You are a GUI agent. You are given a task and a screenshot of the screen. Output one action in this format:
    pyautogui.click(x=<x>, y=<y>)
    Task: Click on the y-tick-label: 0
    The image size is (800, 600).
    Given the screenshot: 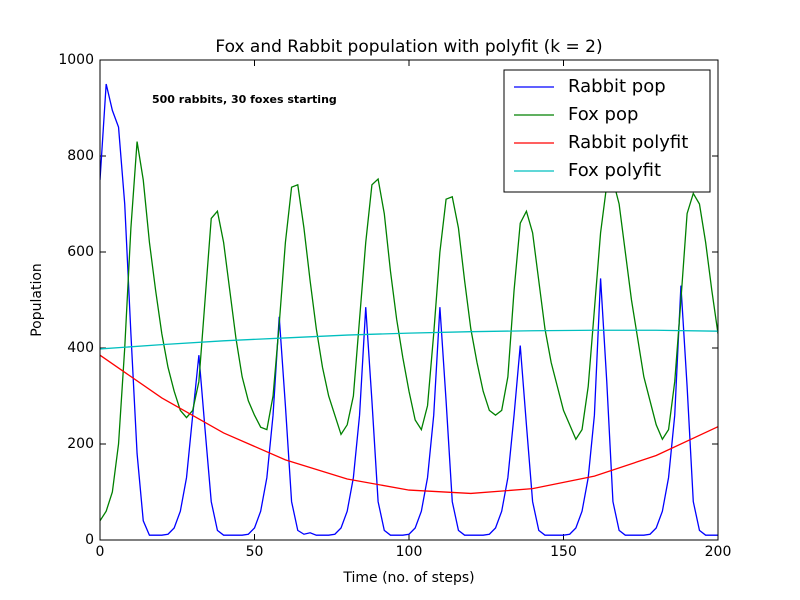 What is the action you would take?
    pyautogui.click(x=89, y=540)
    